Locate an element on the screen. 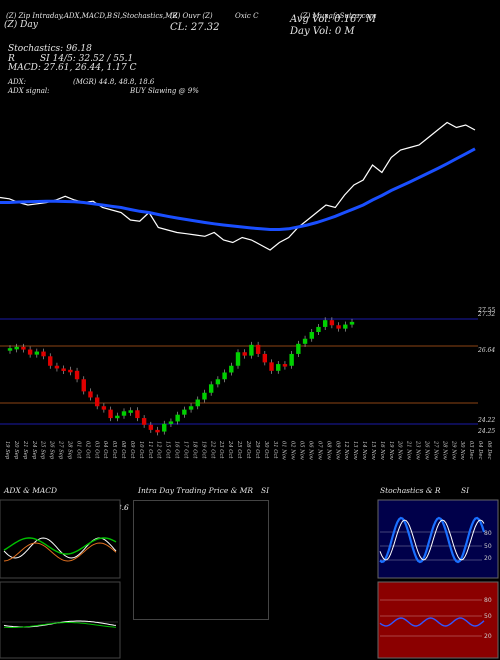 This screenshot has width=500, height=660. date-label: 24 Sep is located at coordinates (34, 450).